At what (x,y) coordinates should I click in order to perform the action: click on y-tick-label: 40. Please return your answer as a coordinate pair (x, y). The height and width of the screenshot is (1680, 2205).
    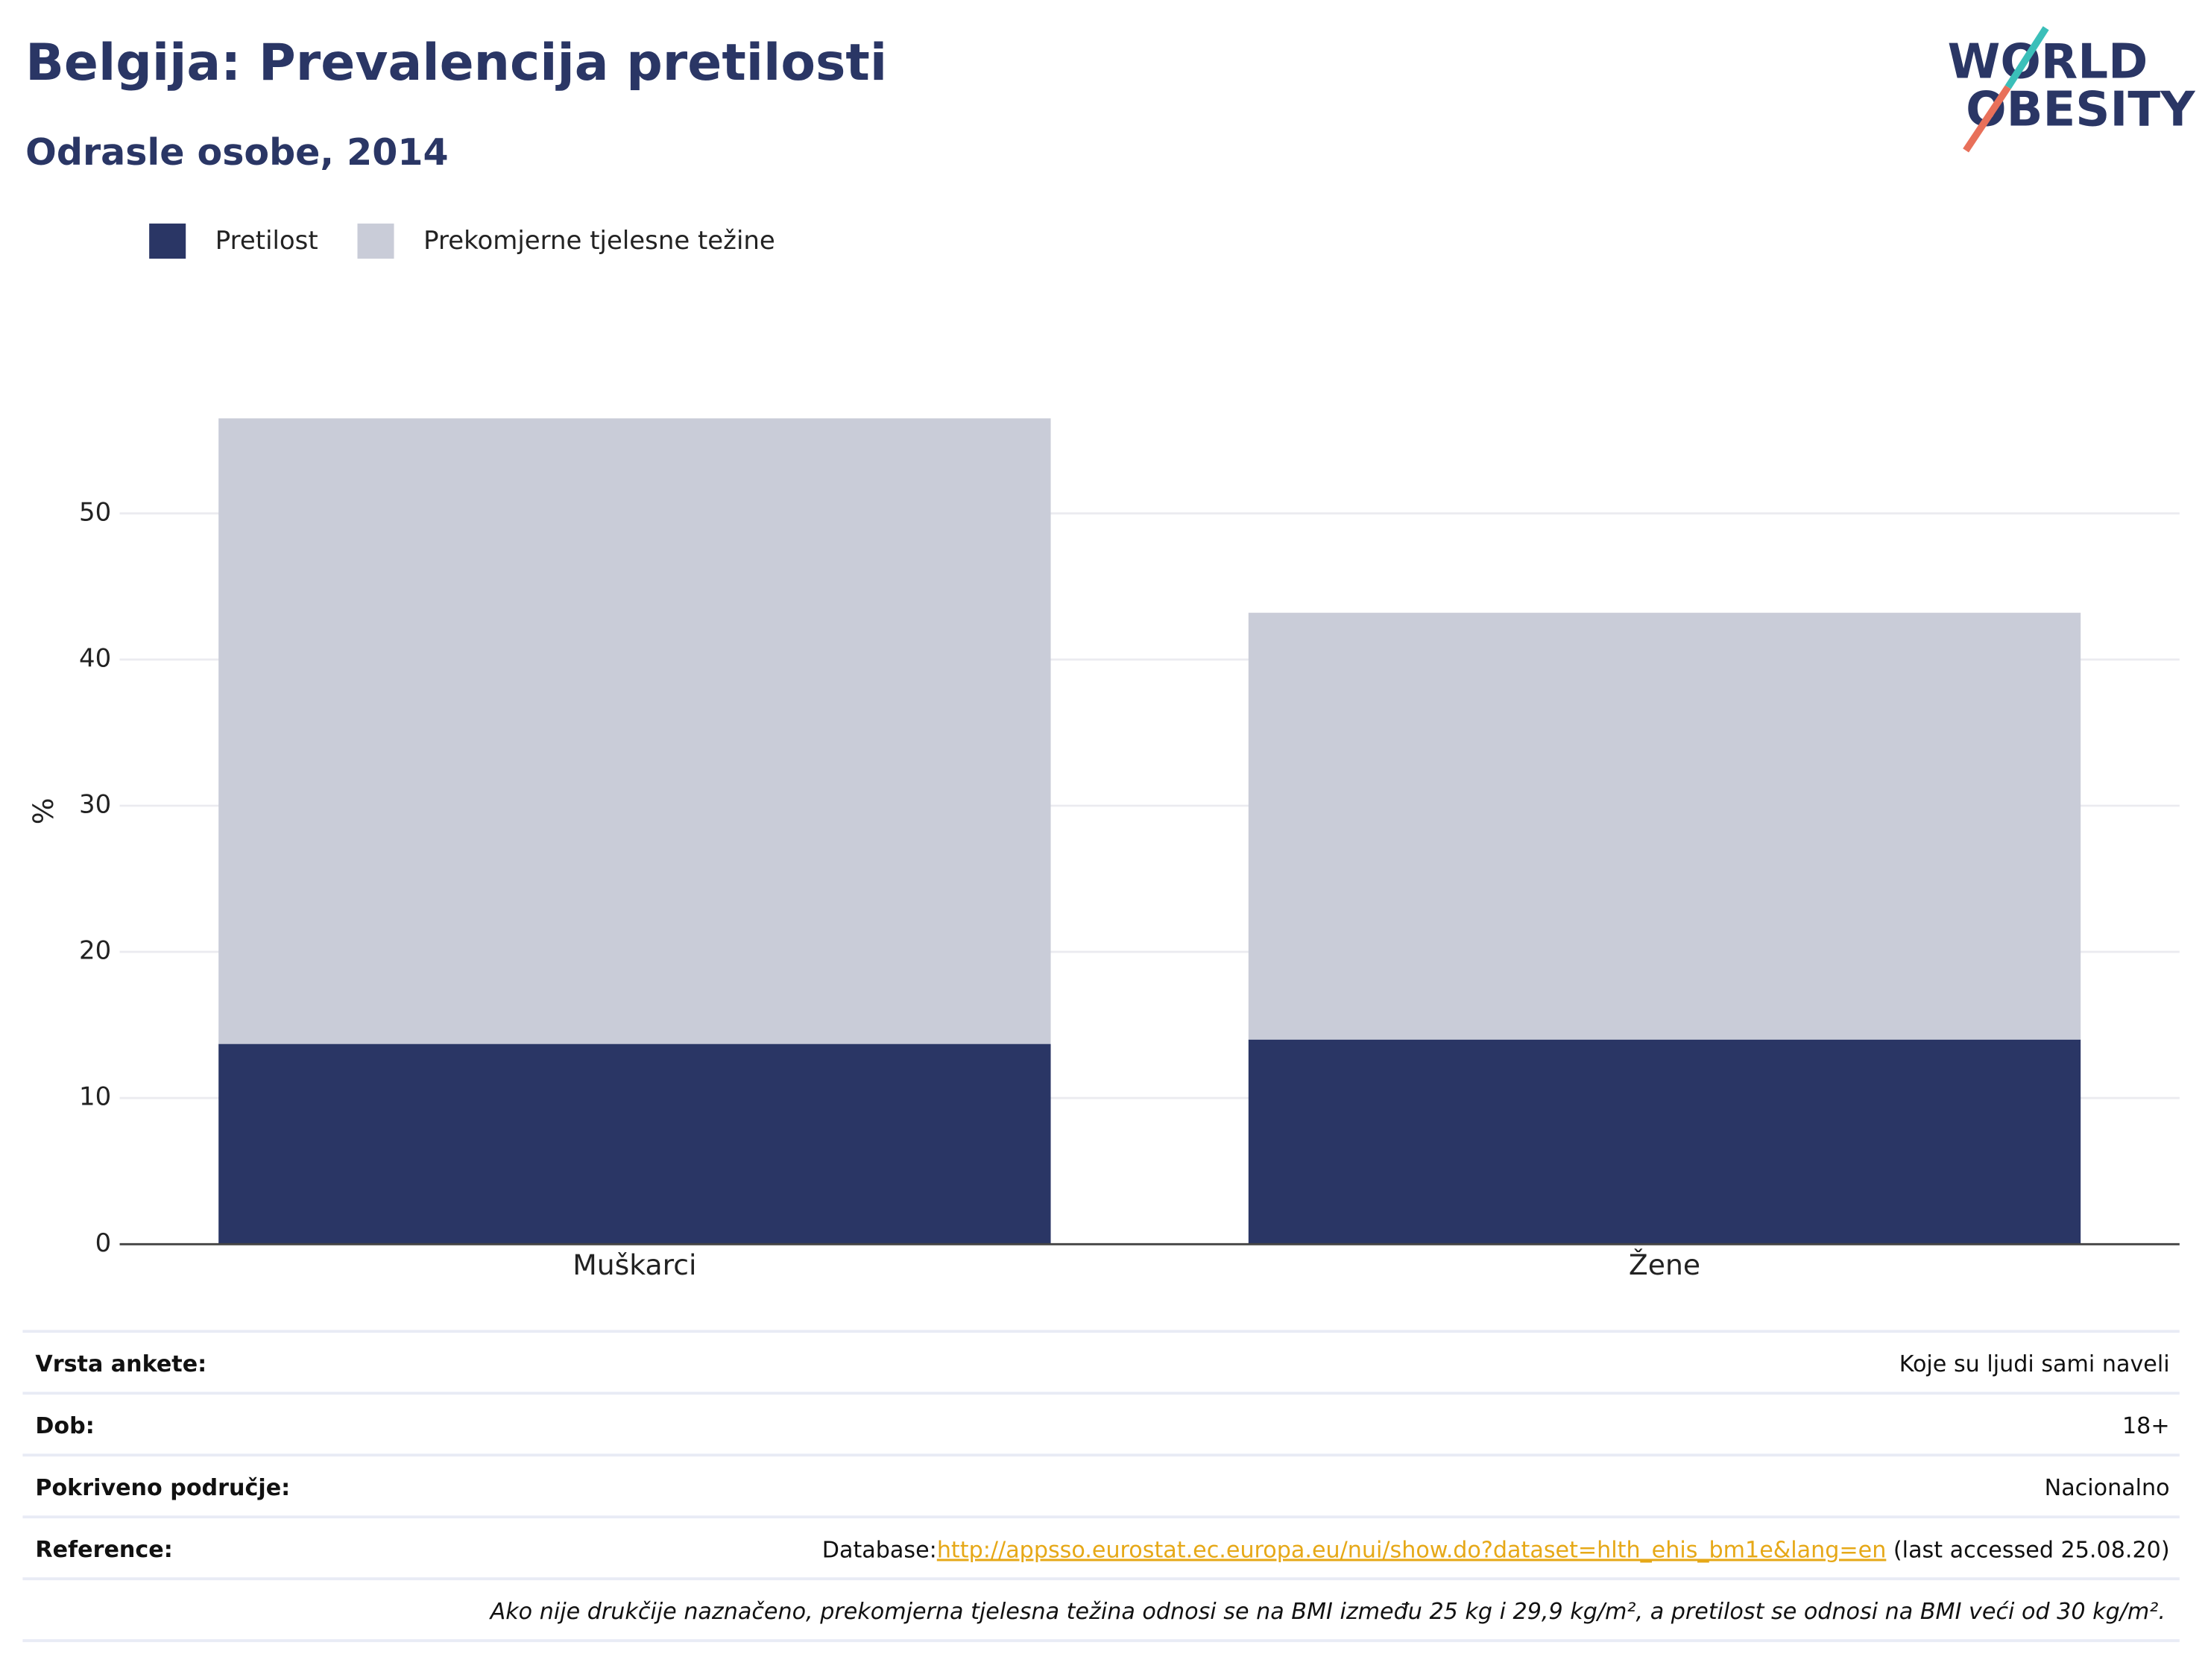
    Looking at the image, I should click on (95, 658).